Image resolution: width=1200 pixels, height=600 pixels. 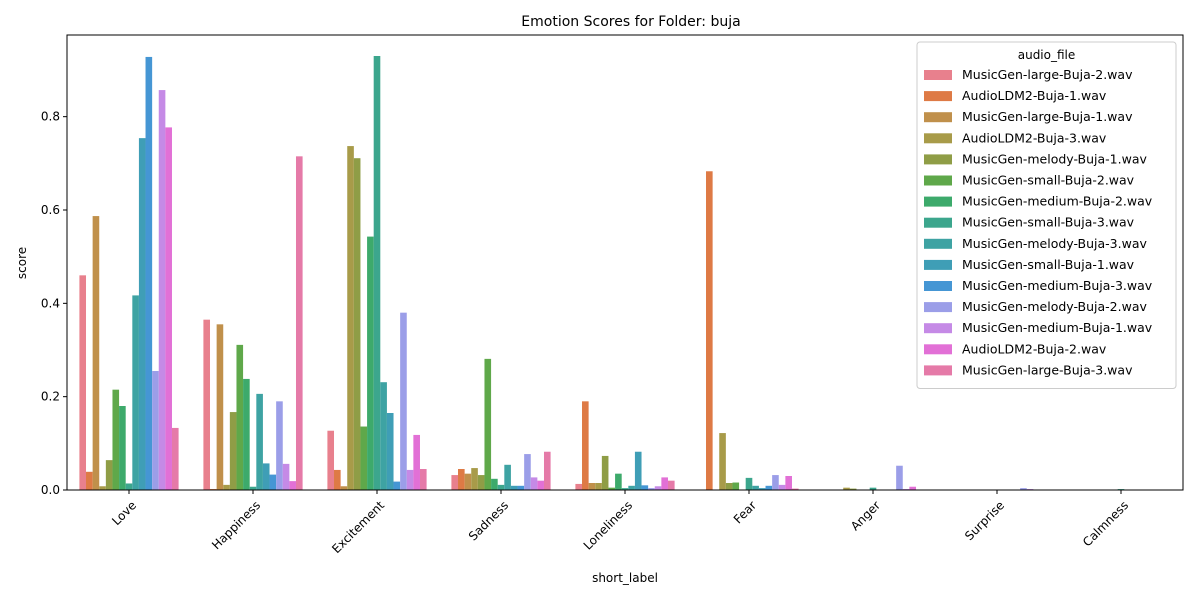 I want to click on legend-label: MusicGen-small-Buja-2.wav, so click(x=1048, y=180).